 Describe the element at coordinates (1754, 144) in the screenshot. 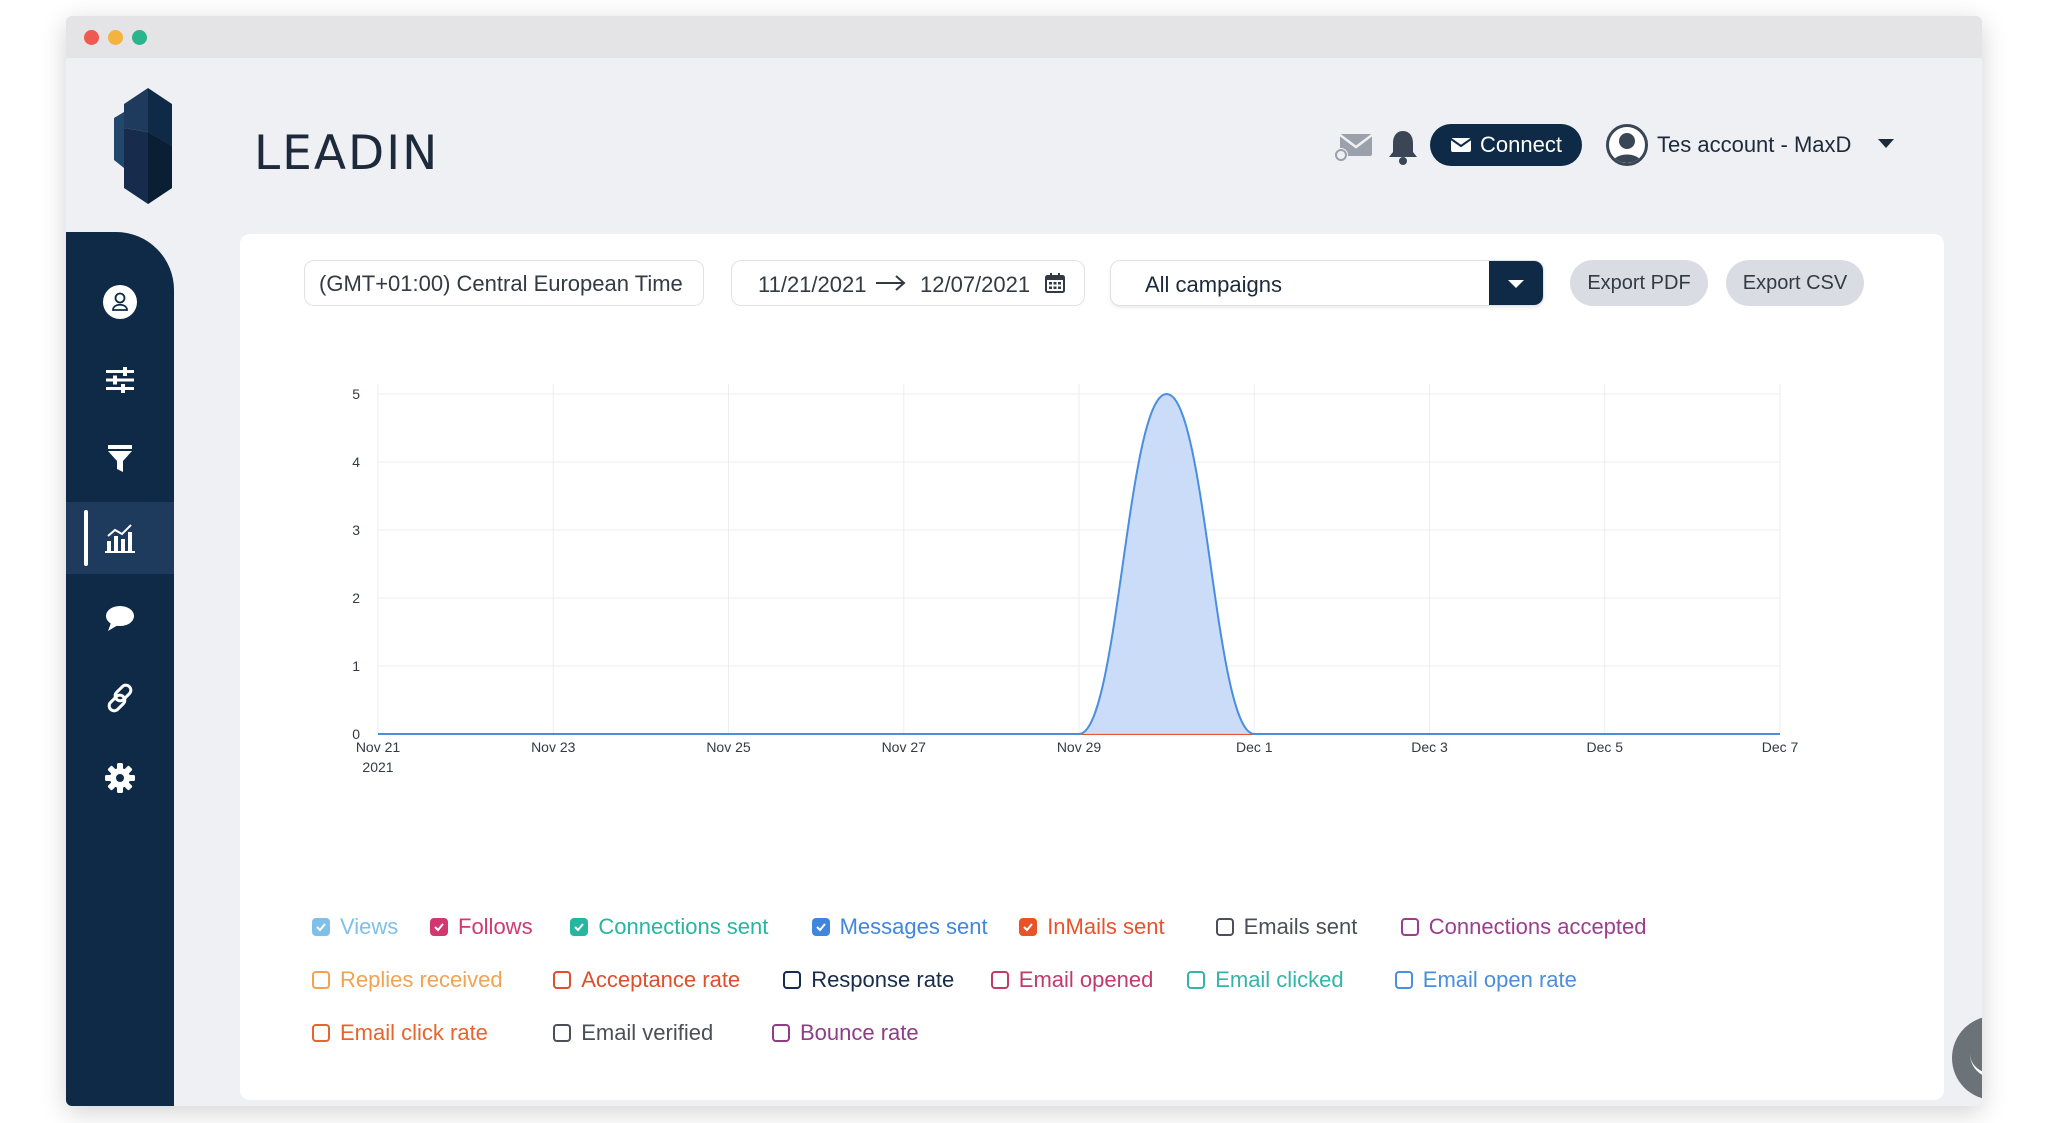

I see `account-name: Tes account - MaxD` at that location.